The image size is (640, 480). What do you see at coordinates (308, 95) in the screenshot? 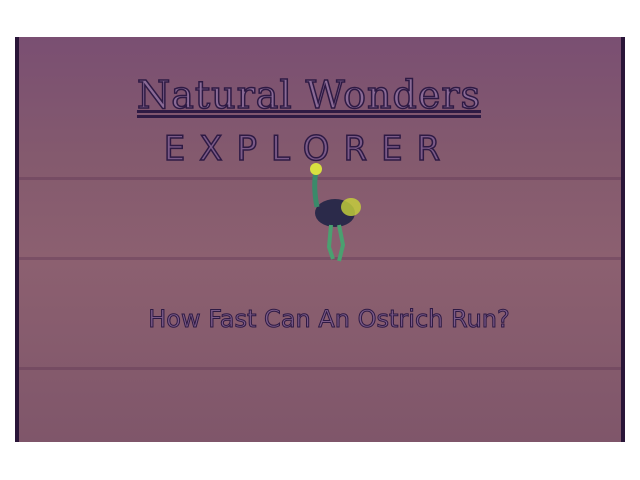
I see `title: Natural Wonders` at bounding box center [308, 95].